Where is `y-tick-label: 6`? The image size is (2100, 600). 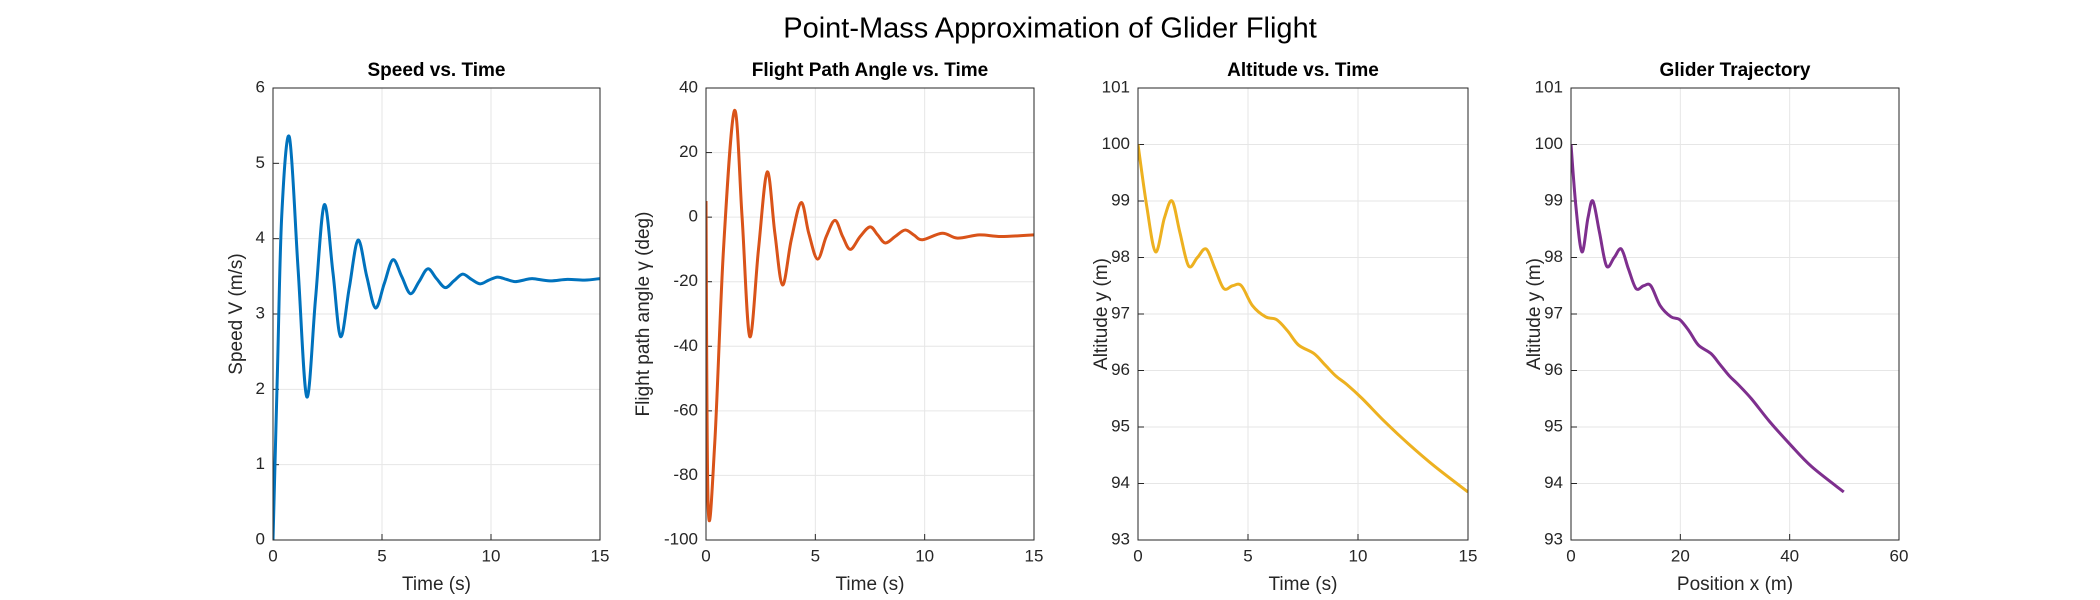
y-tick-label: 6 is located at coordinates (260, 86).